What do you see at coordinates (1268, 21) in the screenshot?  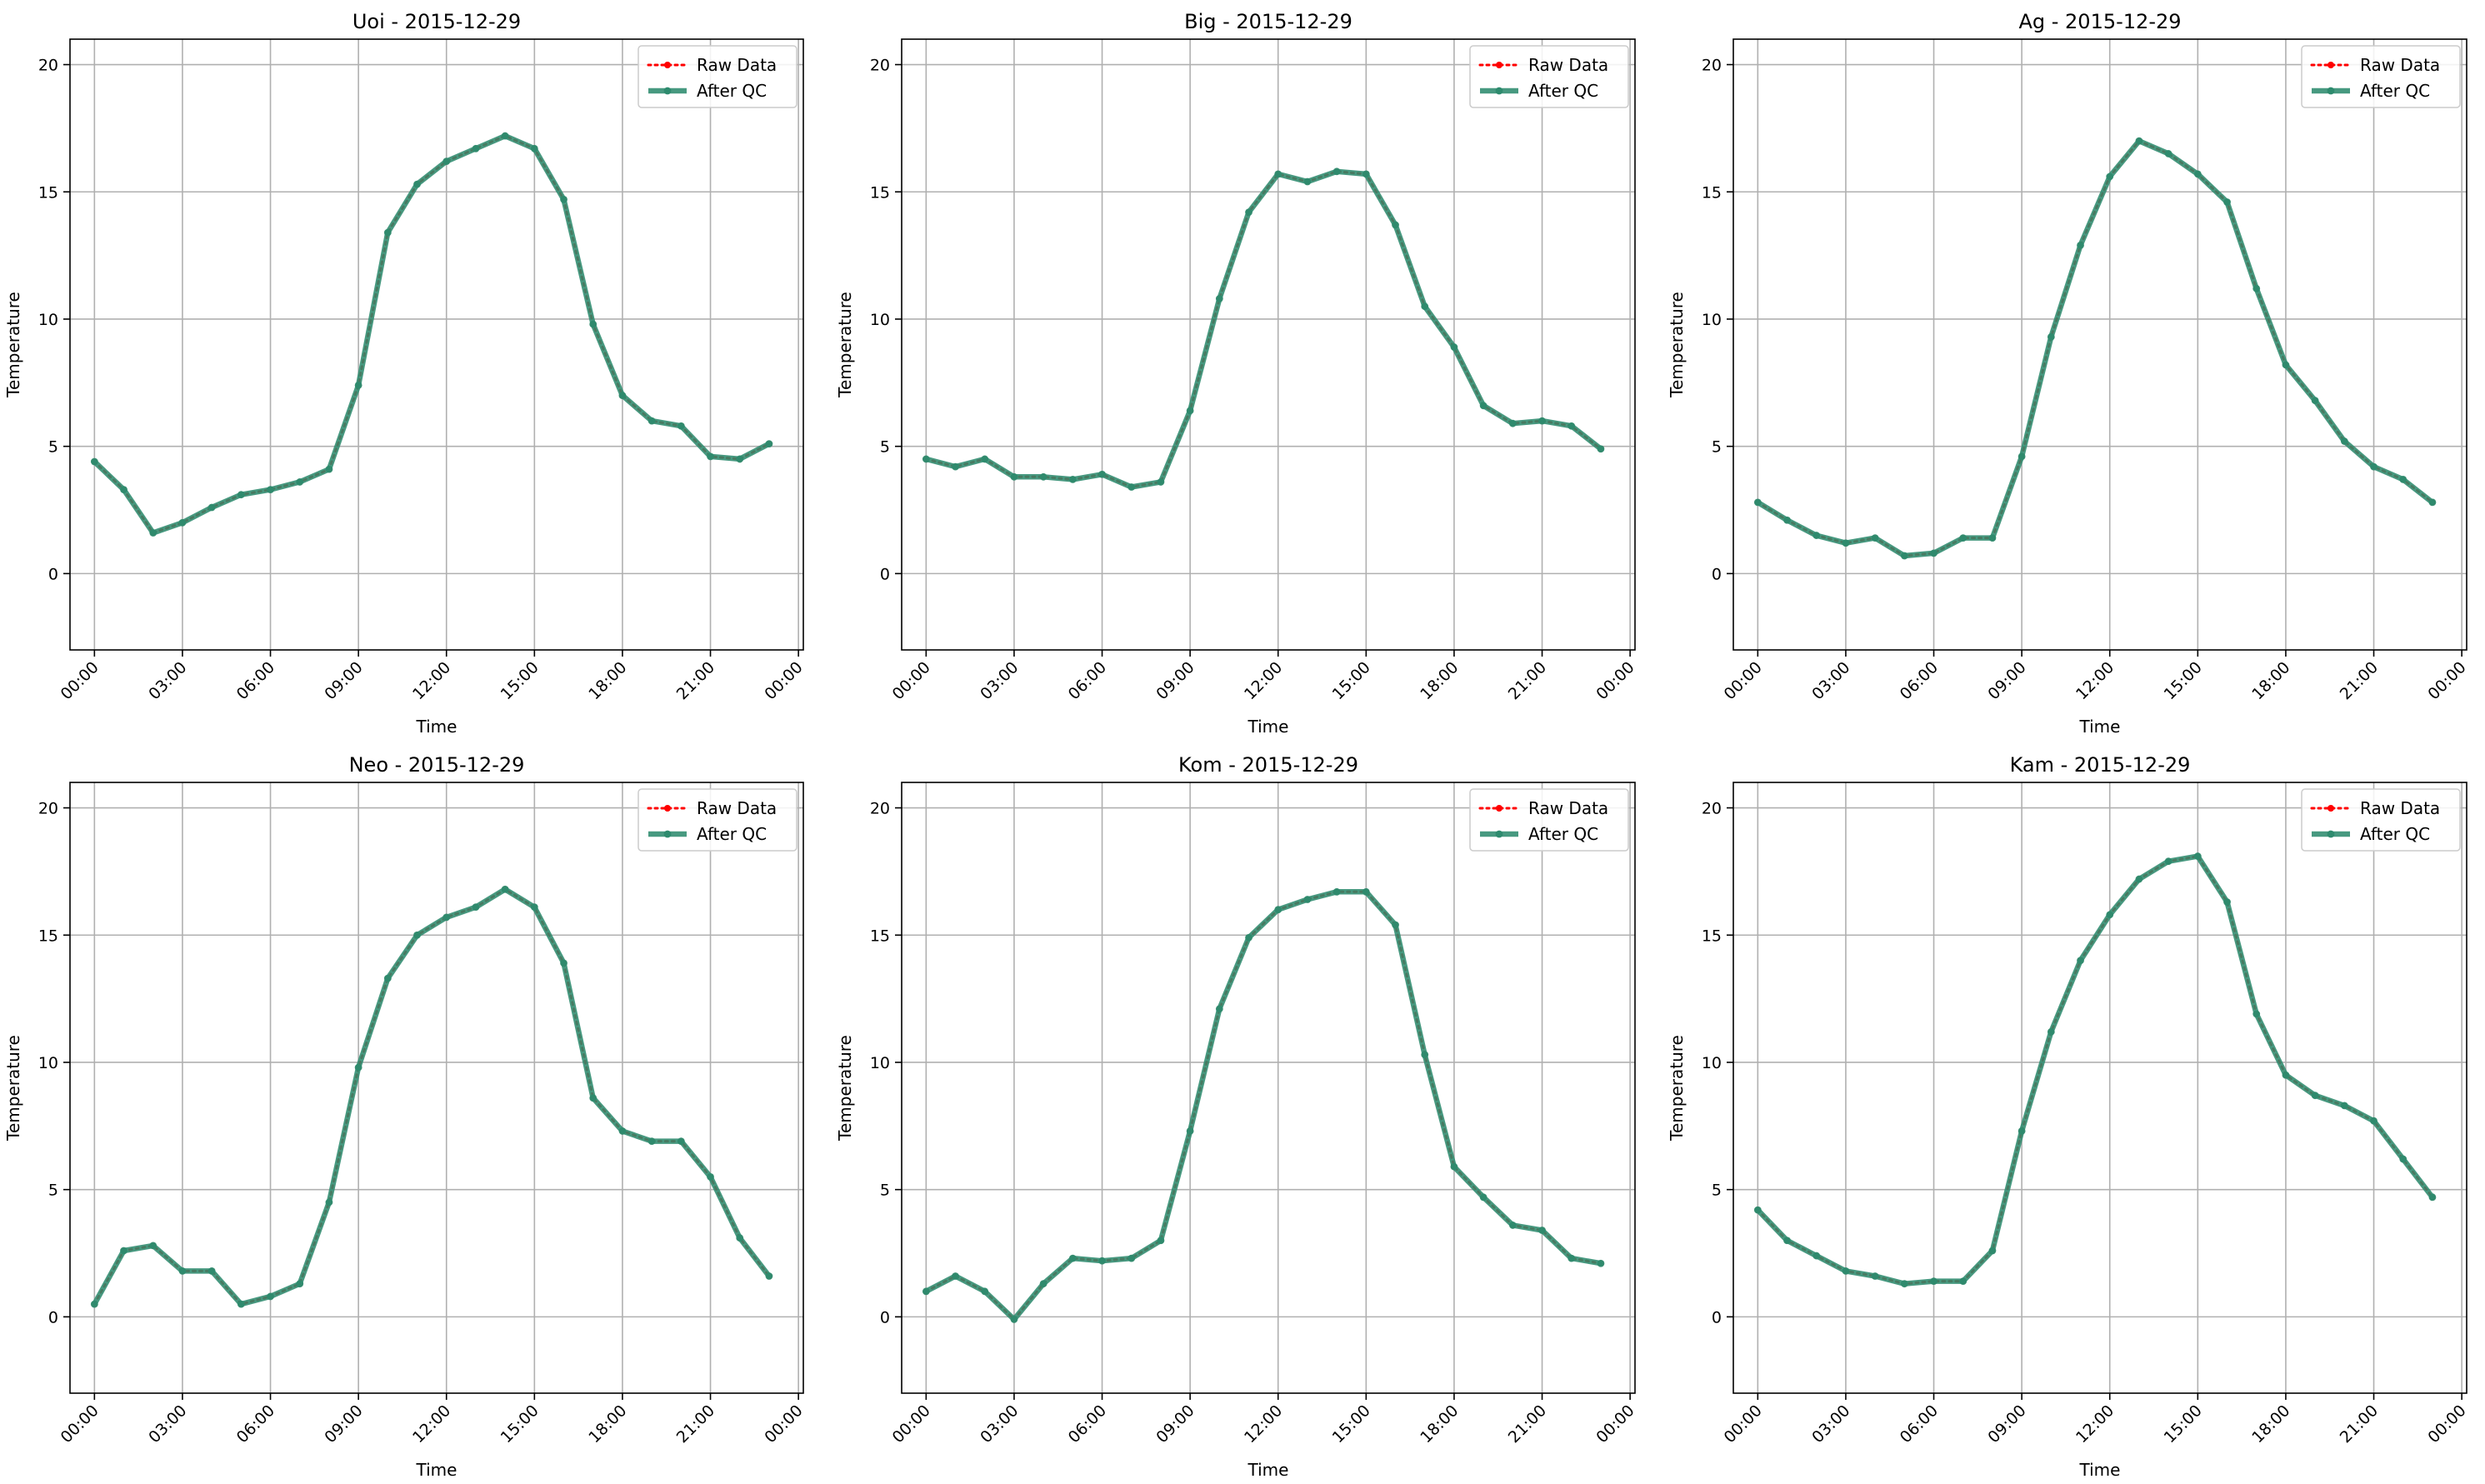 I see `chart-title: Big - 2015-12-29` at bounding box center [1268, 21].